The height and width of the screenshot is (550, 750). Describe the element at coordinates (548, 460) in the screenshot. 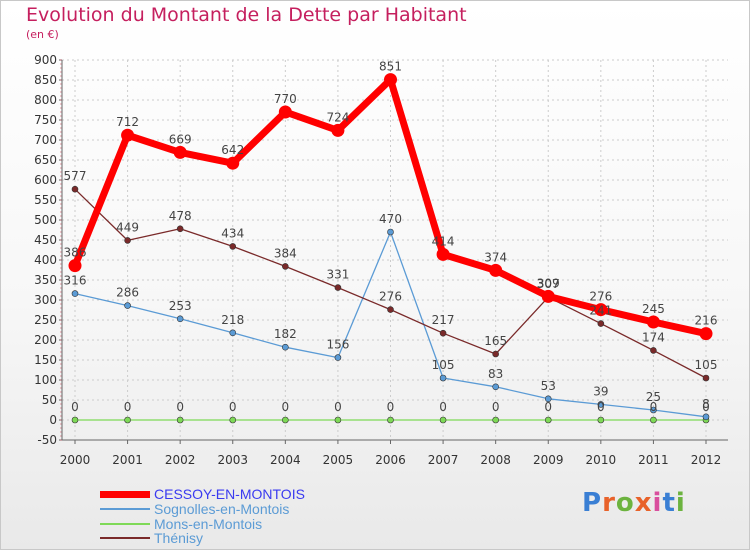

I see `x-tick-label: 2009` at that location.